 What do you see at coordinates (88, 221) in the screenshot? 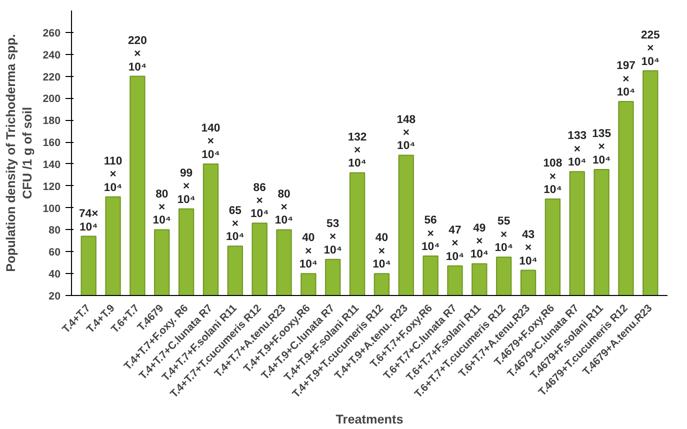
I see `annotation: 74× 10⁴` at bounding box center [88, 221].